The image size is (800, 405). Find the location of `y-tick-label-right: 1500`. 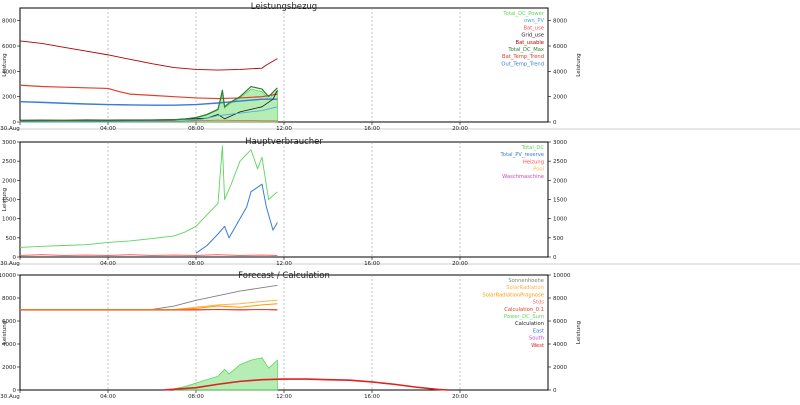

y-tick-label-right: 1500 is located at coordinates (560, 201).